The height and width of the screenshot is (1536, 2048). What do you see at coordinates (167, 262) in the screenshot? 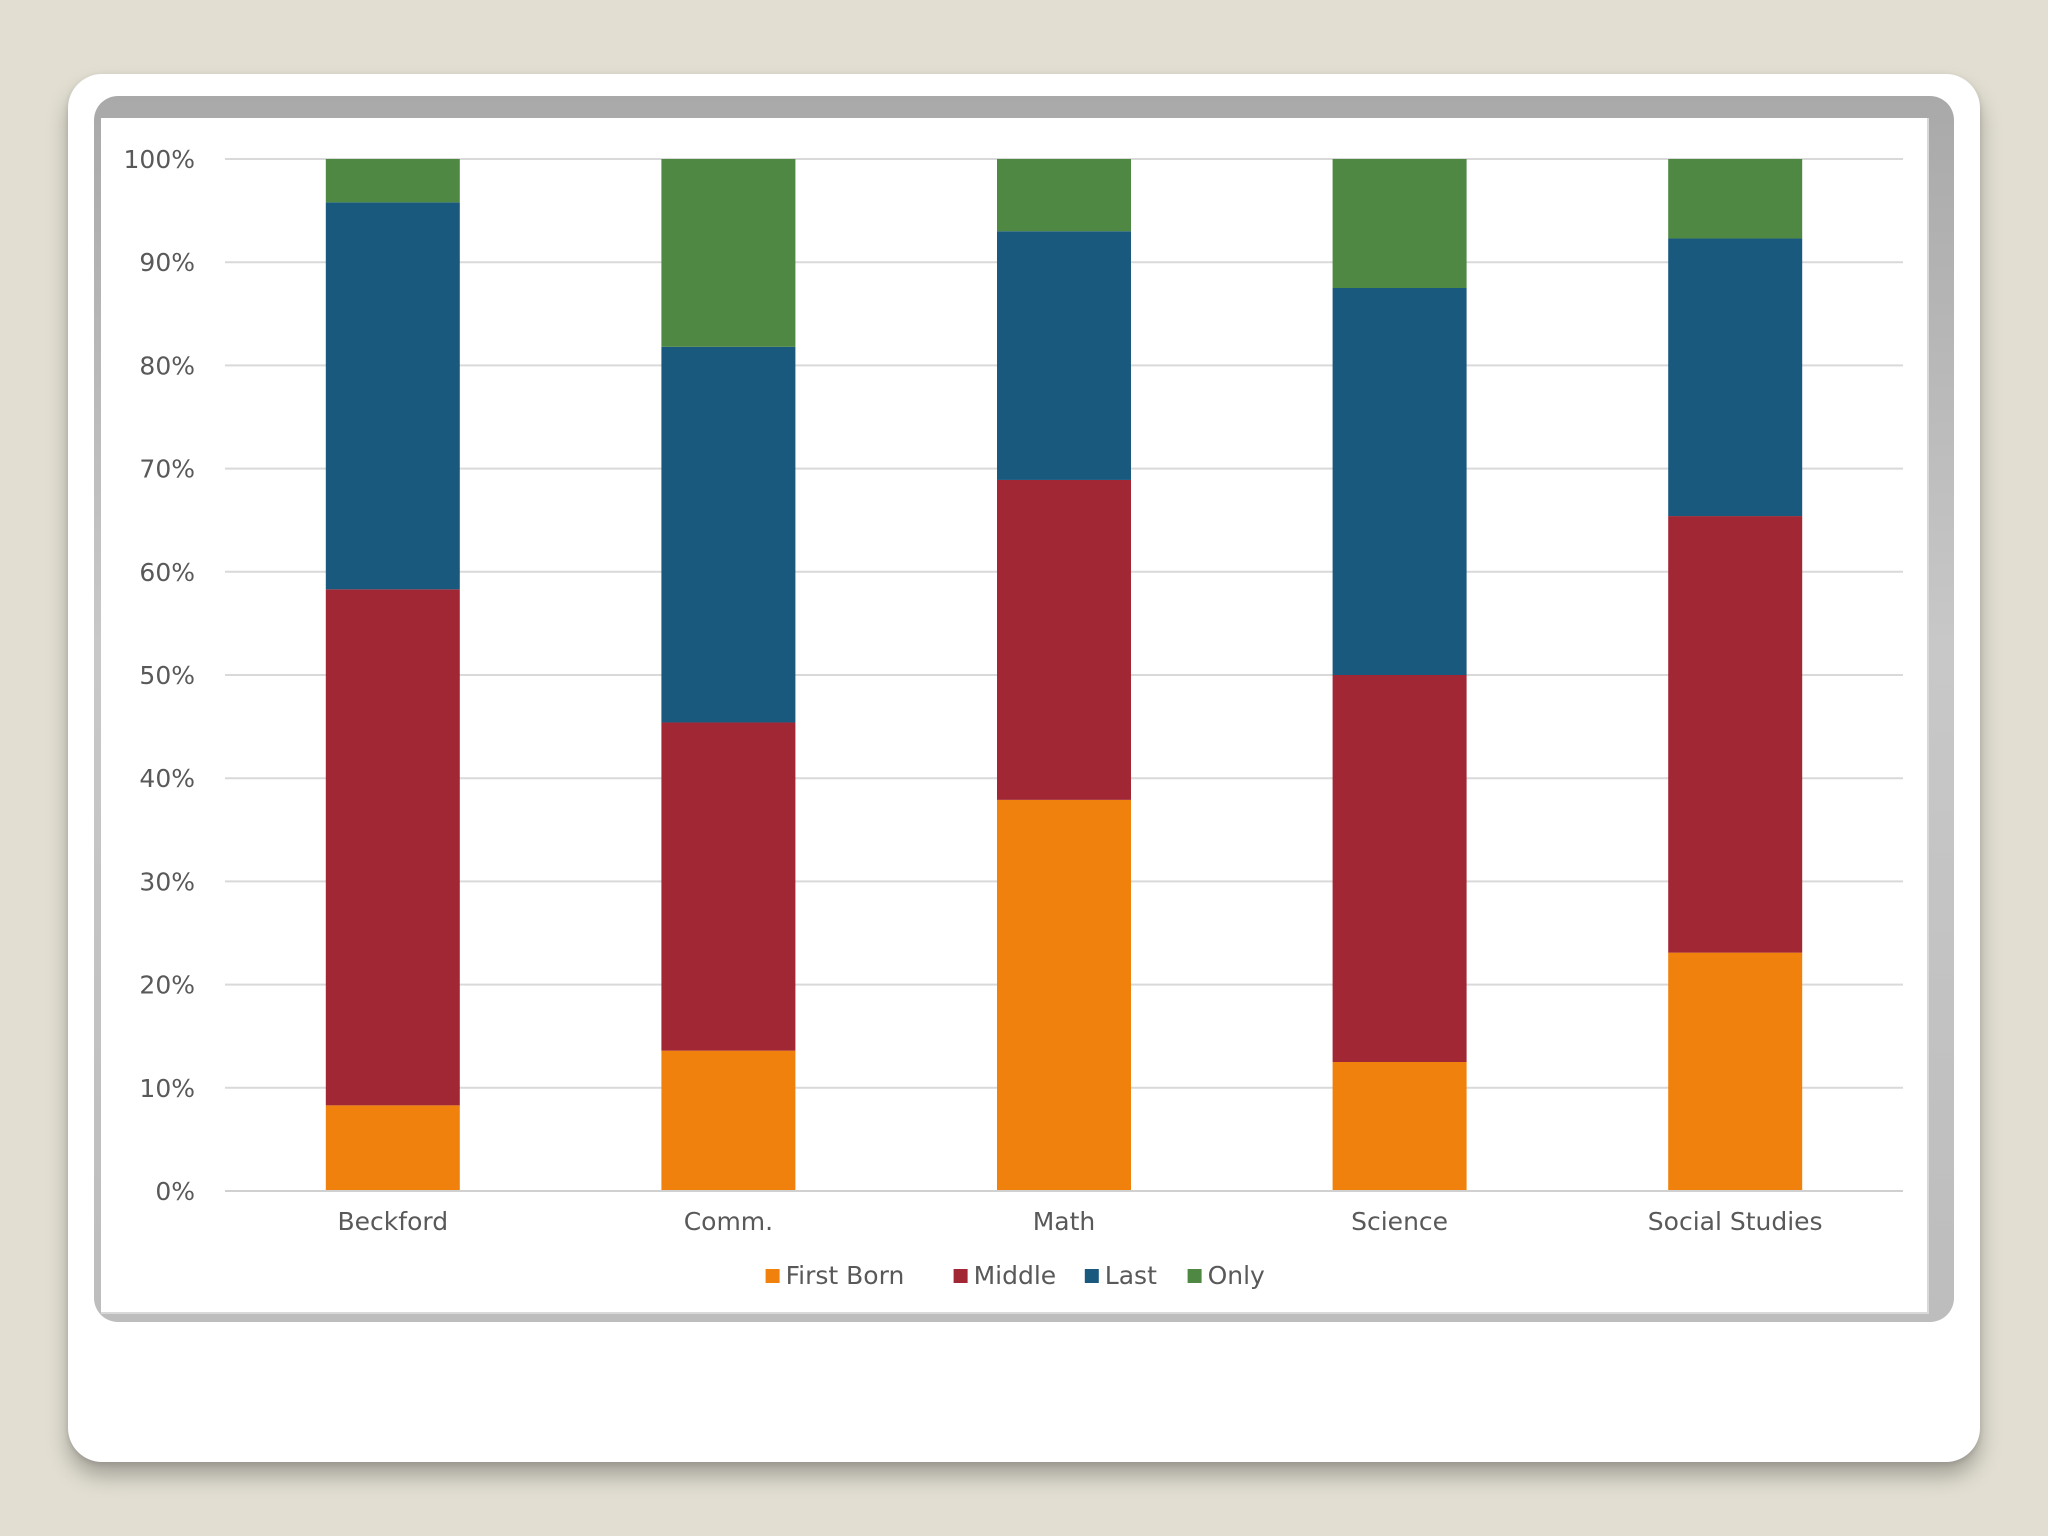
I see `y-tick-label: 90%` at bounding box center [167, 262].